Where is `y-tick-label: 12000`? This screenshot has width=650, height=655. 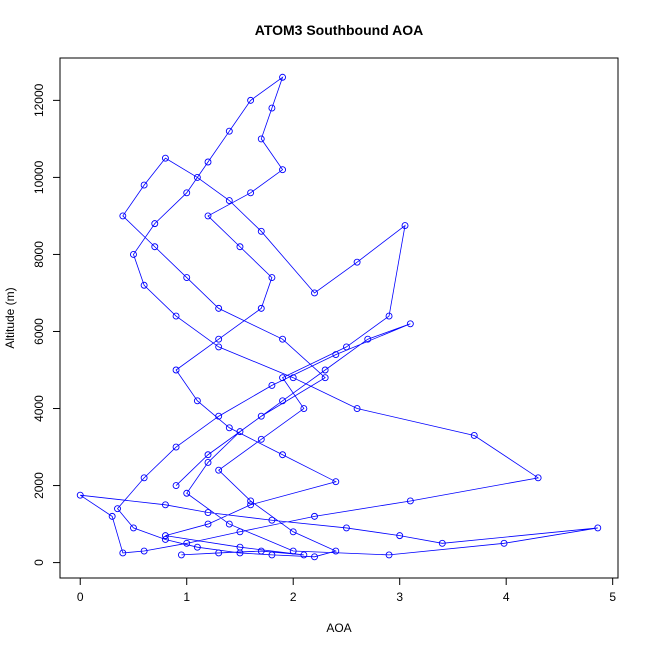
y-tick-label: 12000 is located at coordinates (39, 100).